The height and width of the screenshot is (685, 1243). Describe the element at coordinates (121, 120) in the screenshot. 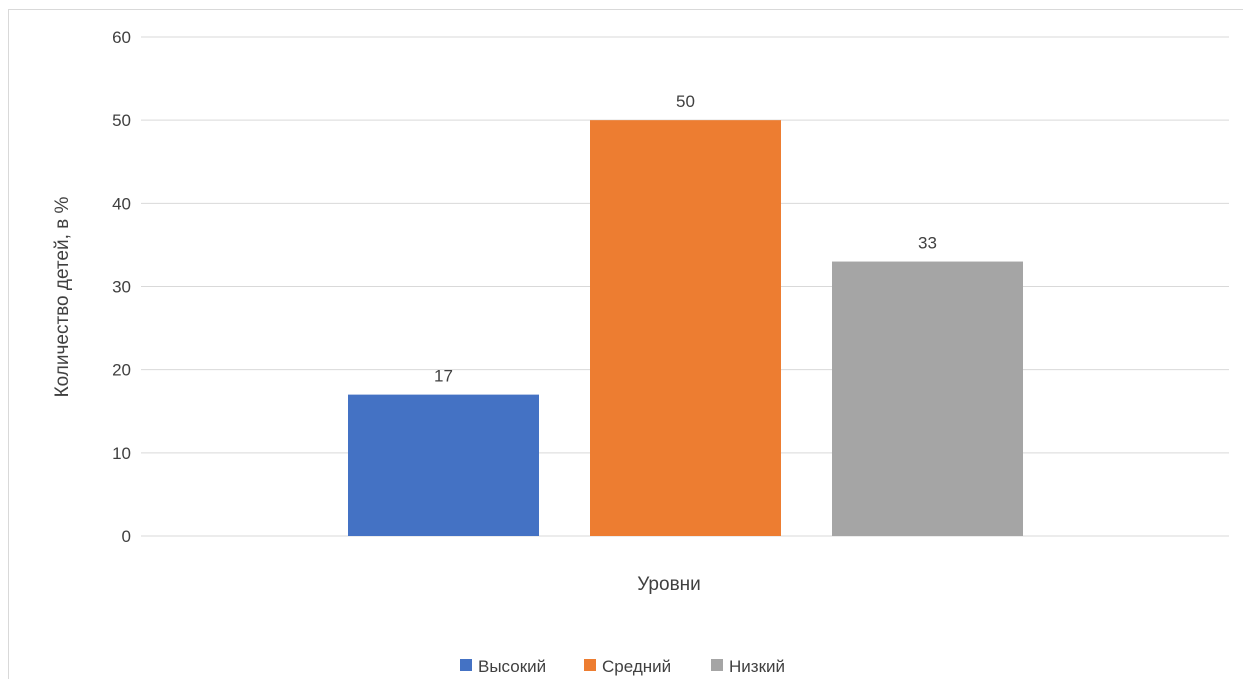

I see `y-tick-label: 50` at that location.